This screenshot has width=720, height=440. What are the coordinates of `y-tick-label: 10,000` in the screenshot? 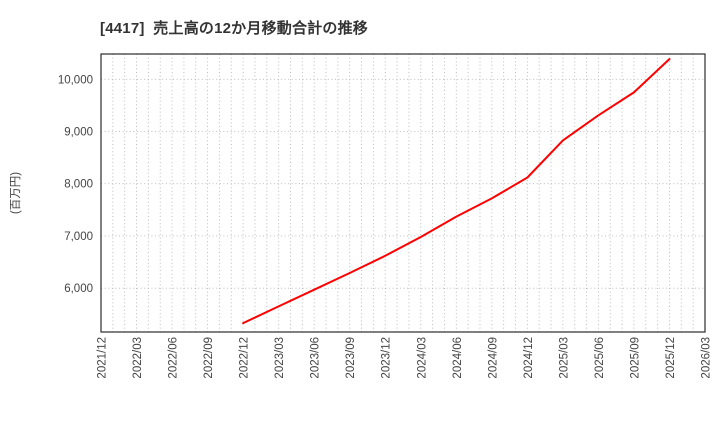 It's located at (75, 80).